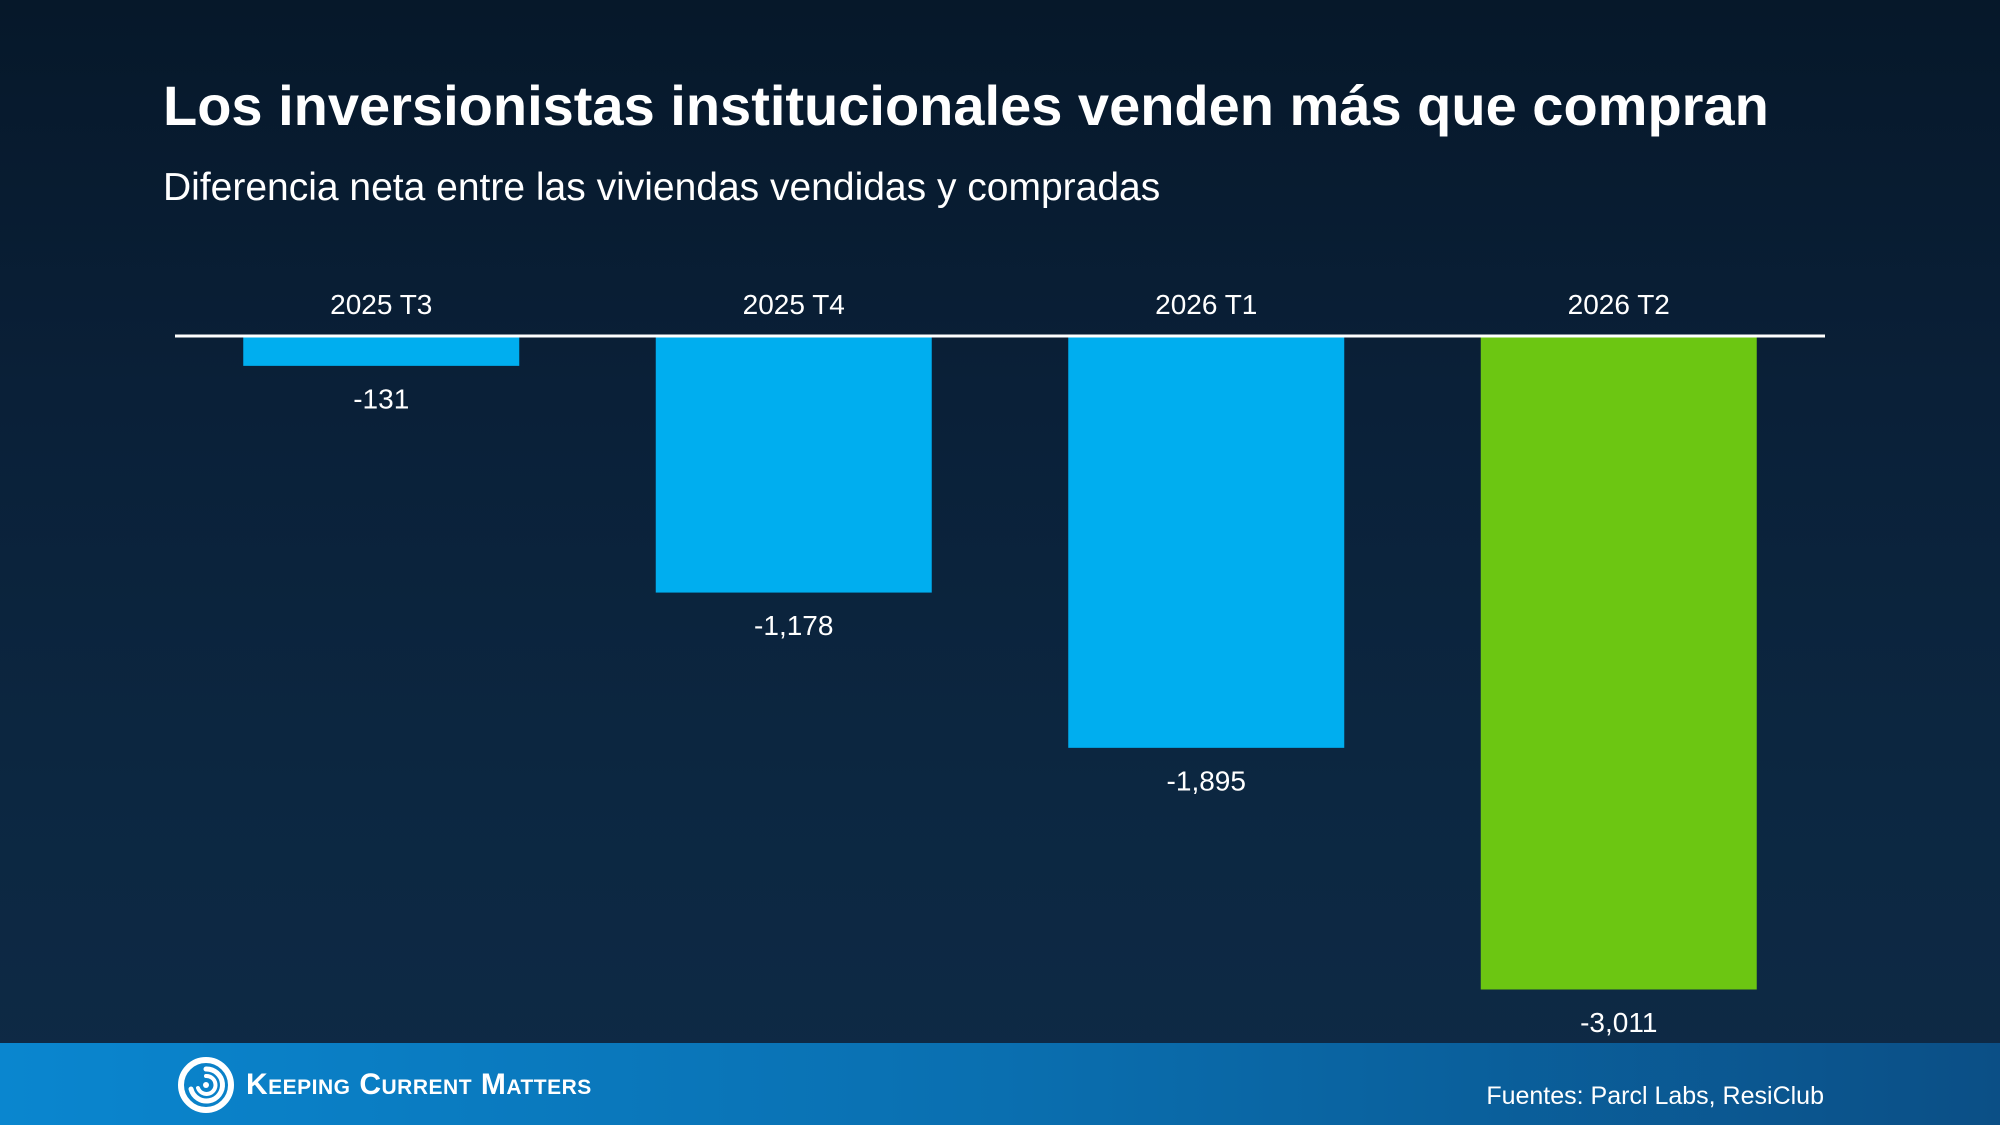 The width and height of the screenshot is (2000, 1125). Describe the element at coordinates (419, 1084) in the screenshot. I see `brand-name: Keeping Current Matters` at that location.